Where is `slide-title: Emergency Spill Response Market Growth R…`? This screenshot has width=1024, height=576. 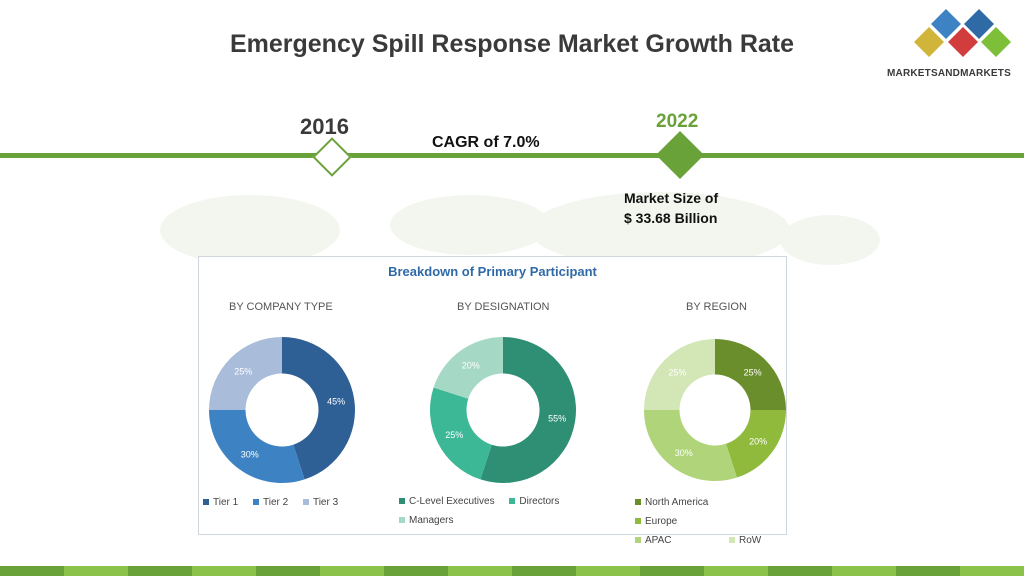
slide-title: Emergency Spill Response Market Growth R… is located at coordinates (512, 44).